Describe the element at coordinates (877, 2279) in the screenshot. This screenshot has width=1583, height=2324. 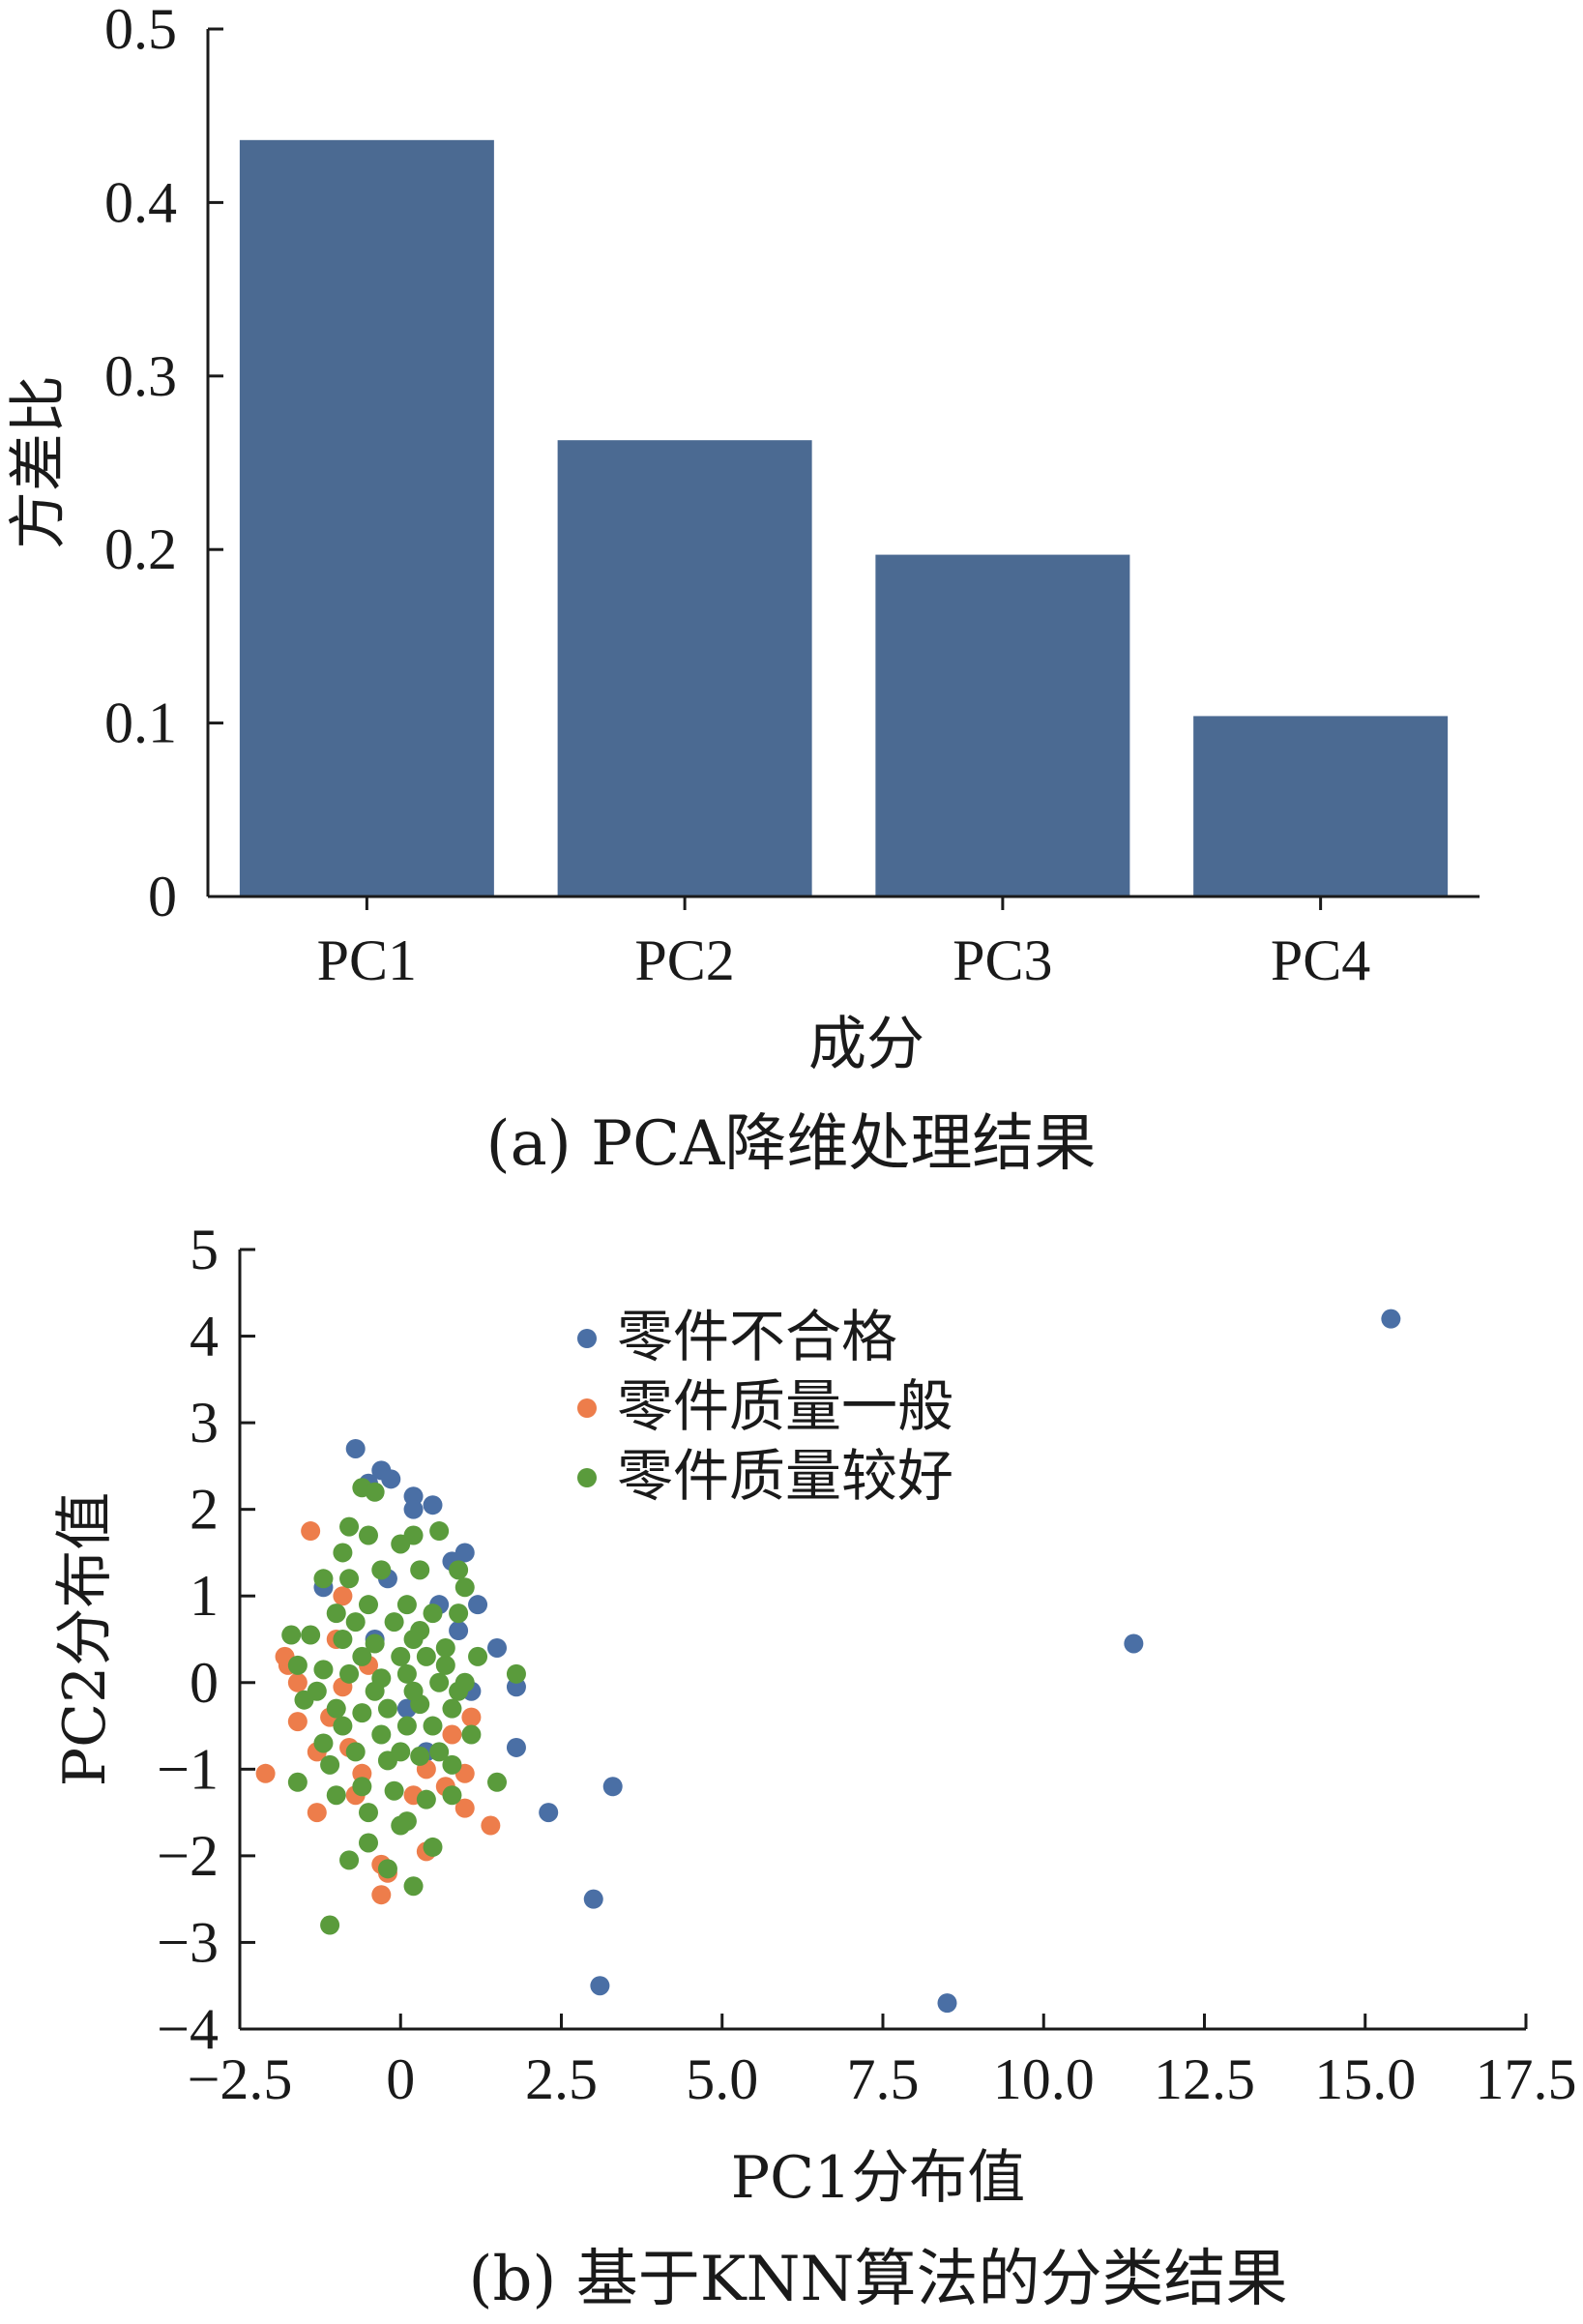
I see `caption-b: (b) 基于KNN算法的分类结果` at that location.